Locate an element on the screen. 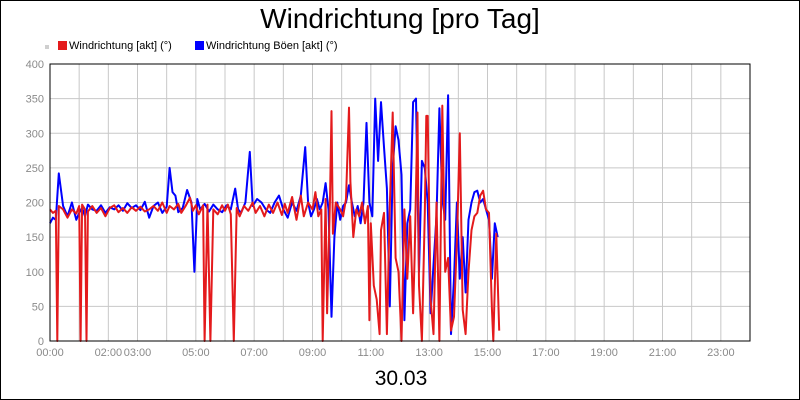  legend-label-series-1: Windrichtung [akt] (°) is located at coordinates (120, 46).